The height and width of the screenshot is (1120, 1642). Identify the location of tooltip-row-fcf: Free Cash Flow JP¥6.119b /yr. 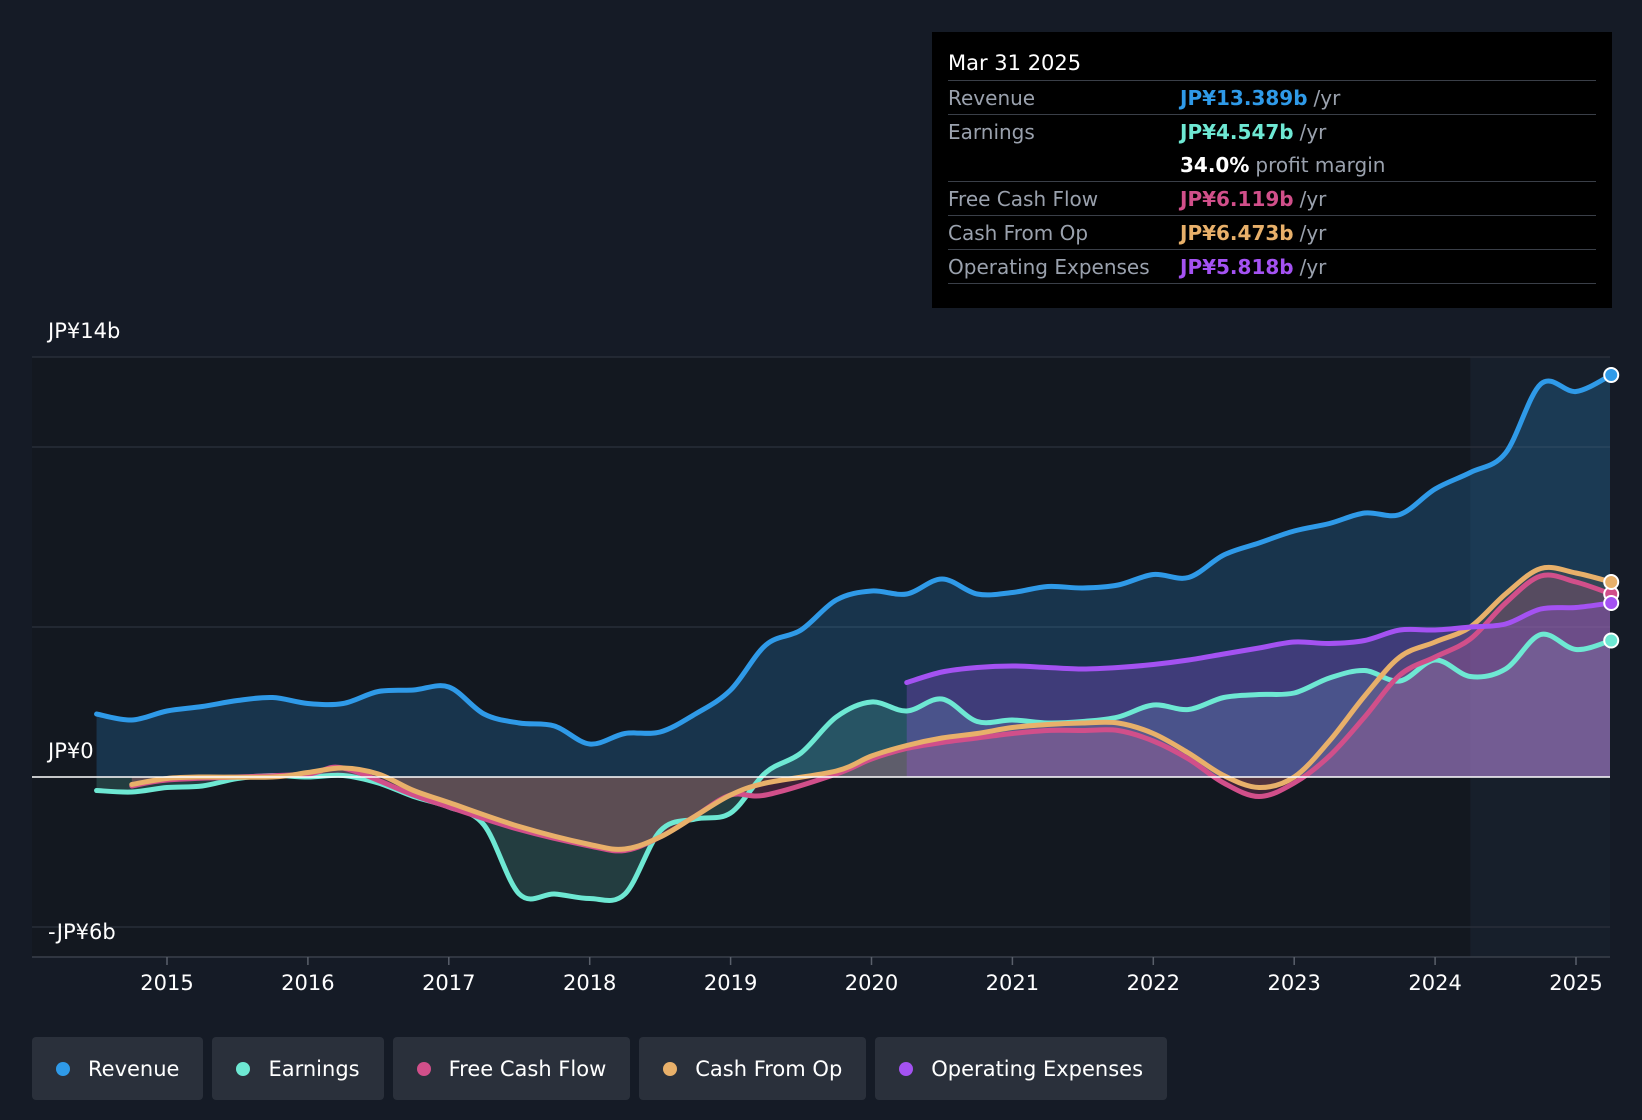
(1272, 198).